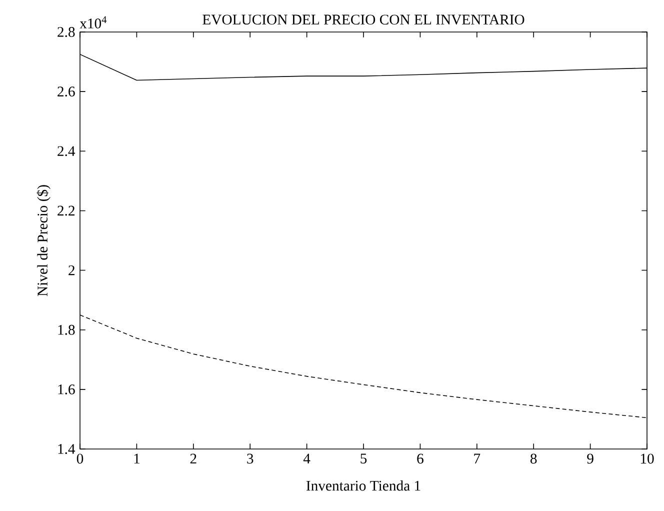  What do you see at coordinates (93, 22) in the screenshot?
I see `text: x10$^{4}$` at bounding box center [93, 22].